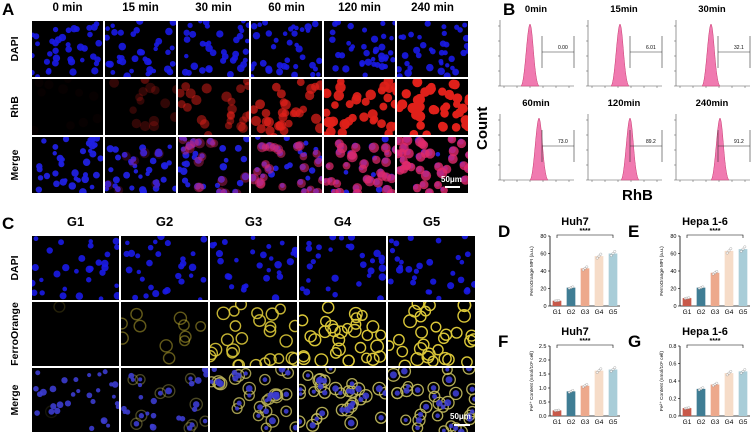  Describe the element at coordinates (563, 142) in the screenshot. I see `panel-b-gate-value: 73.0` at that location.